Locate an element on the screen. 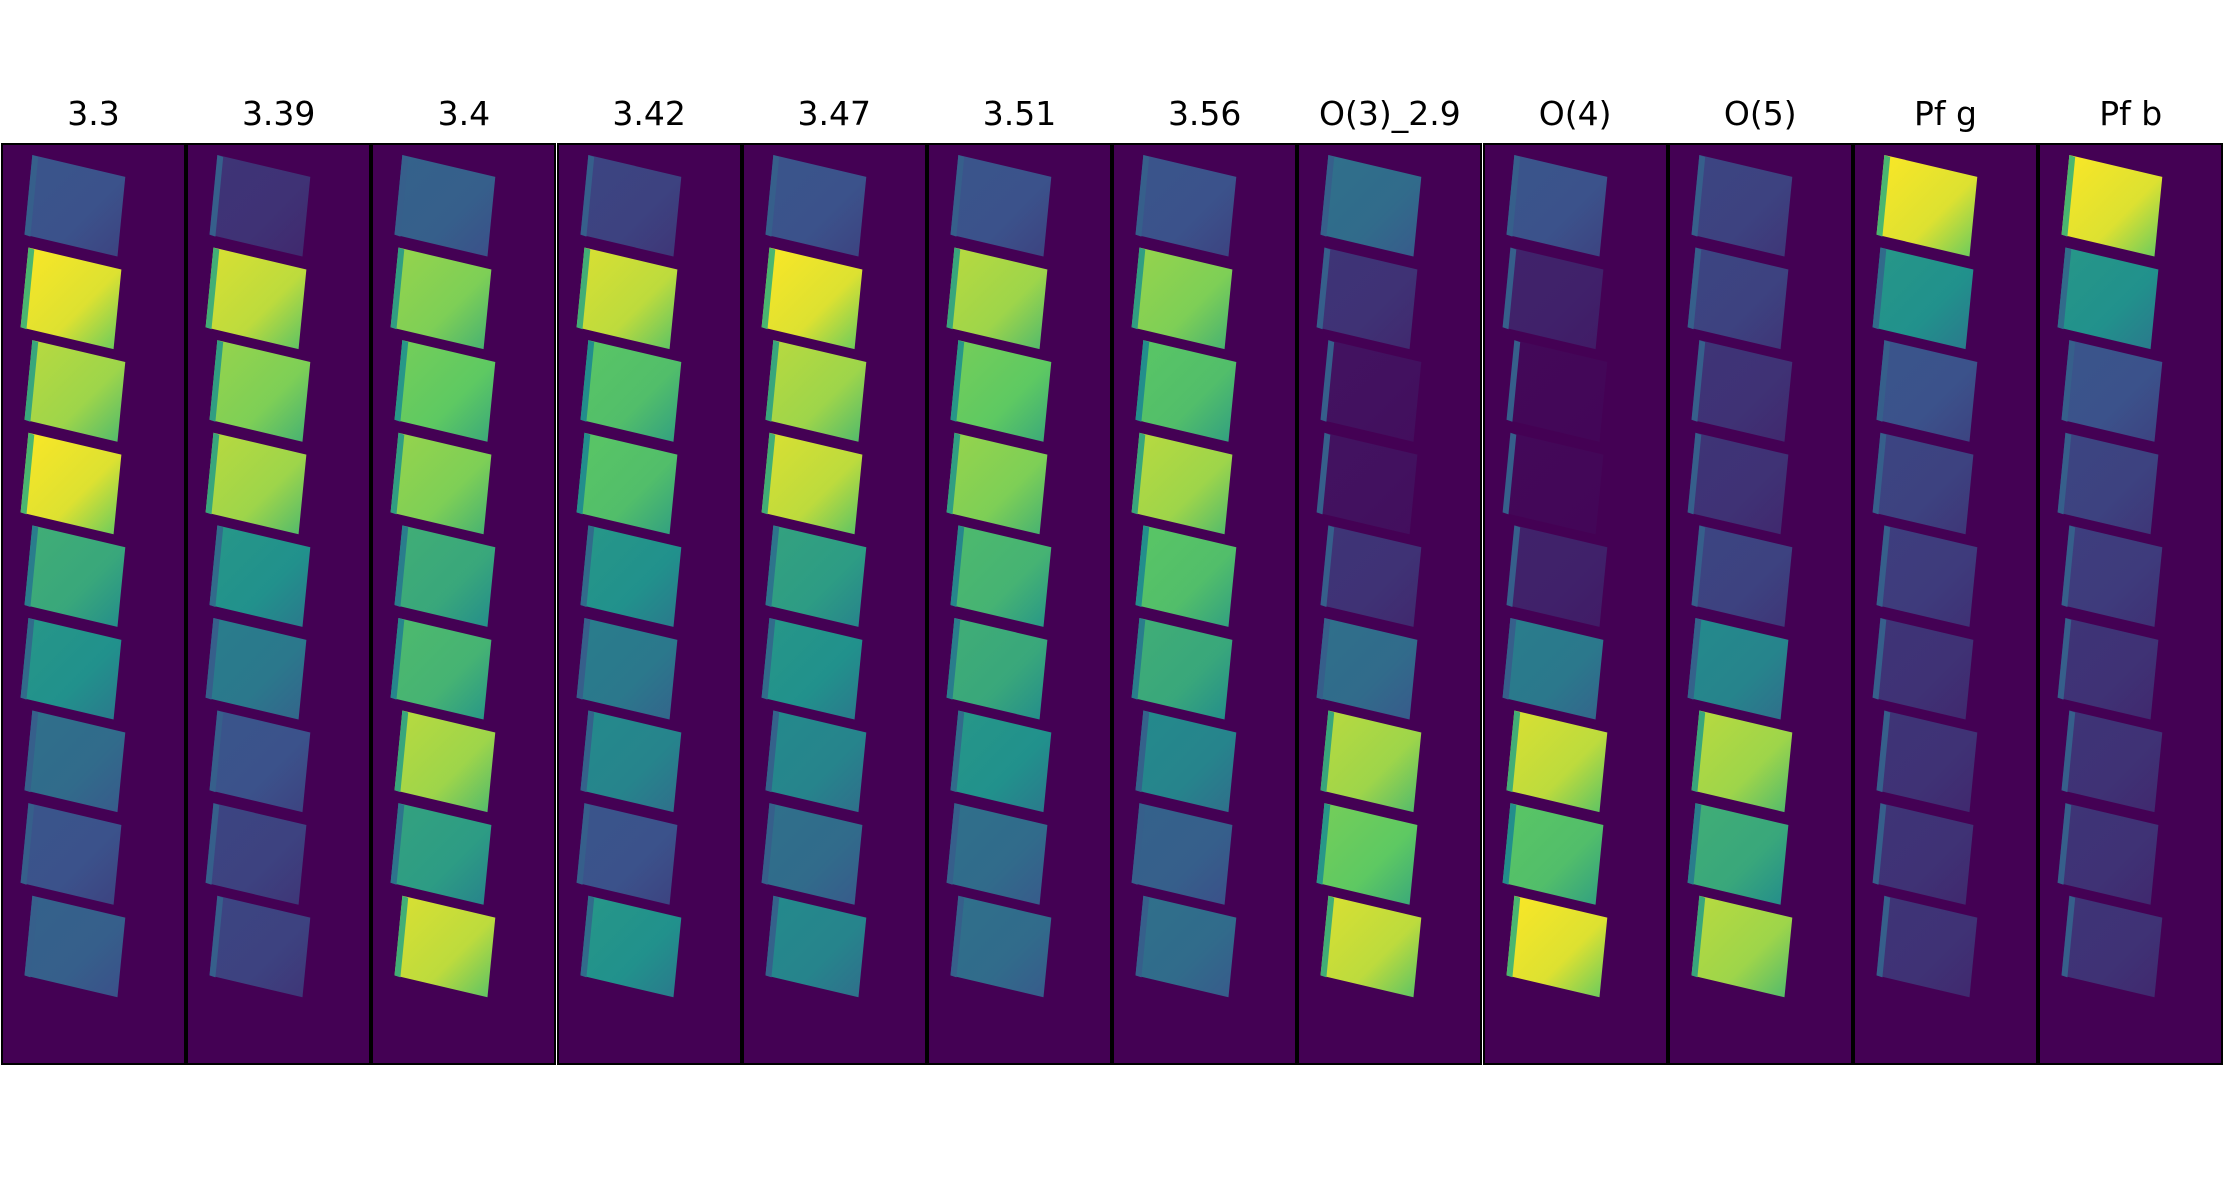  panel-title: 3.56 is located at coordinates (1204, 113).